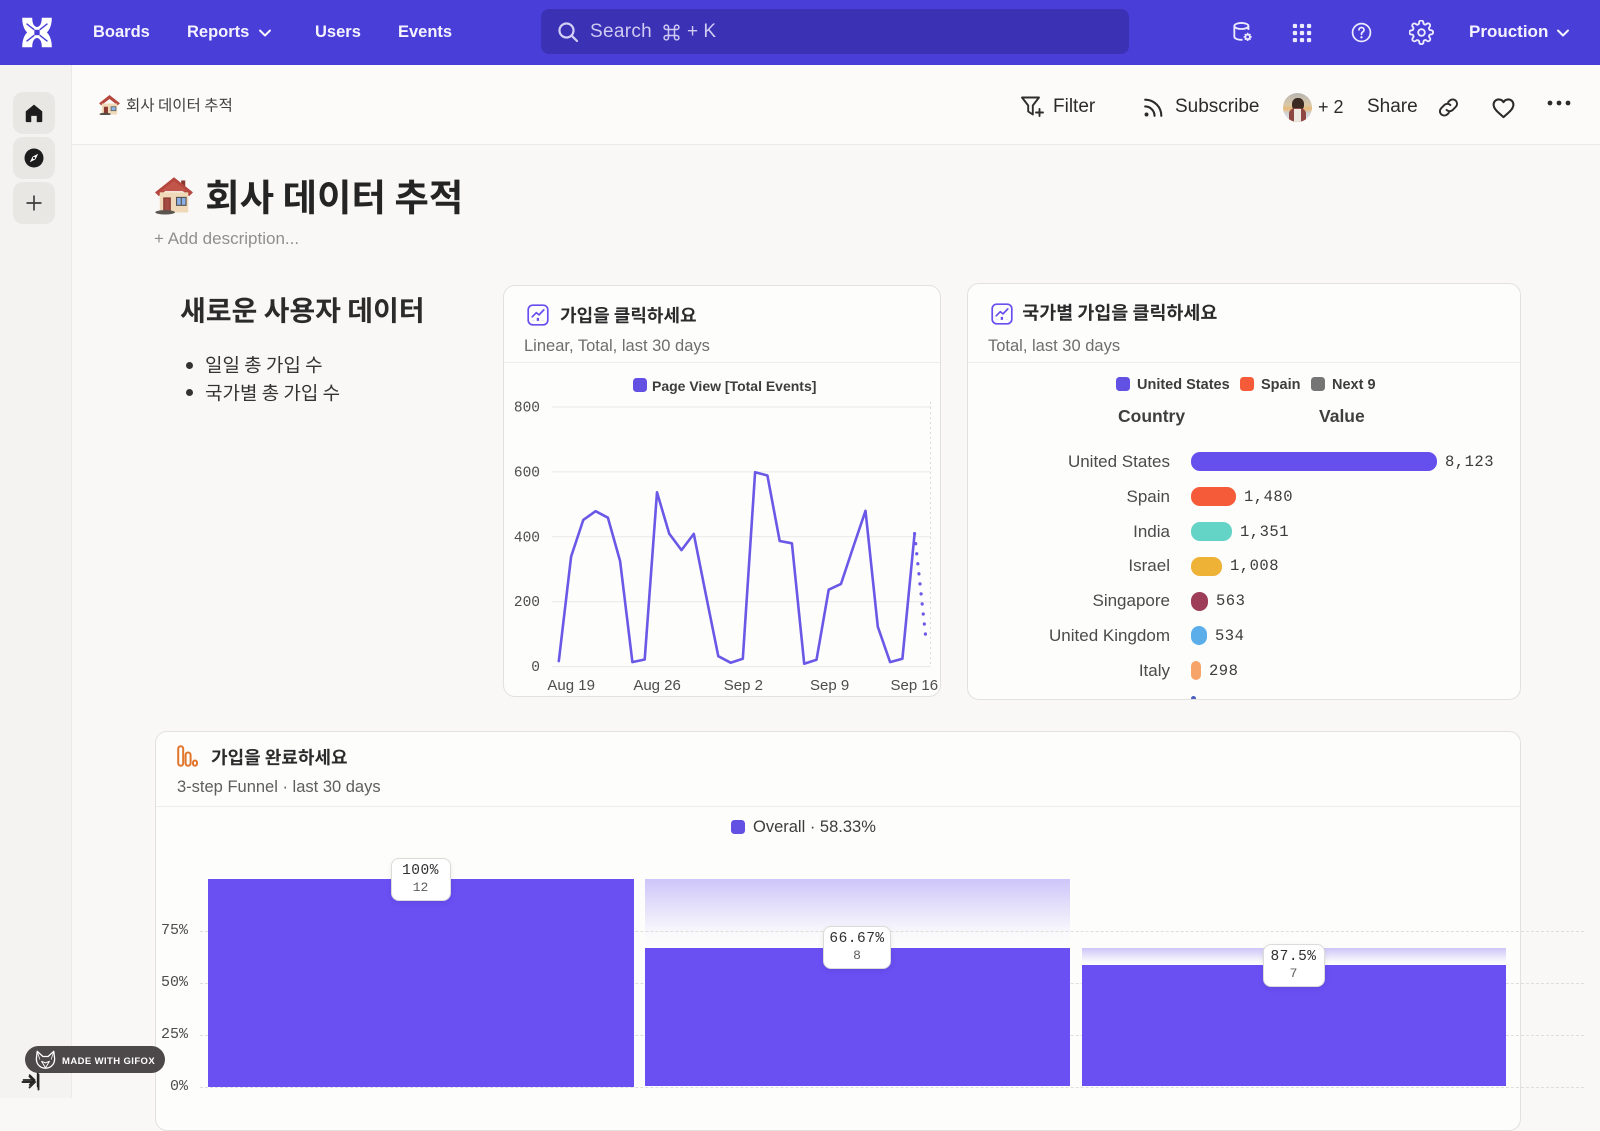  I want to click on svg-text: 0, so click(535, 668).